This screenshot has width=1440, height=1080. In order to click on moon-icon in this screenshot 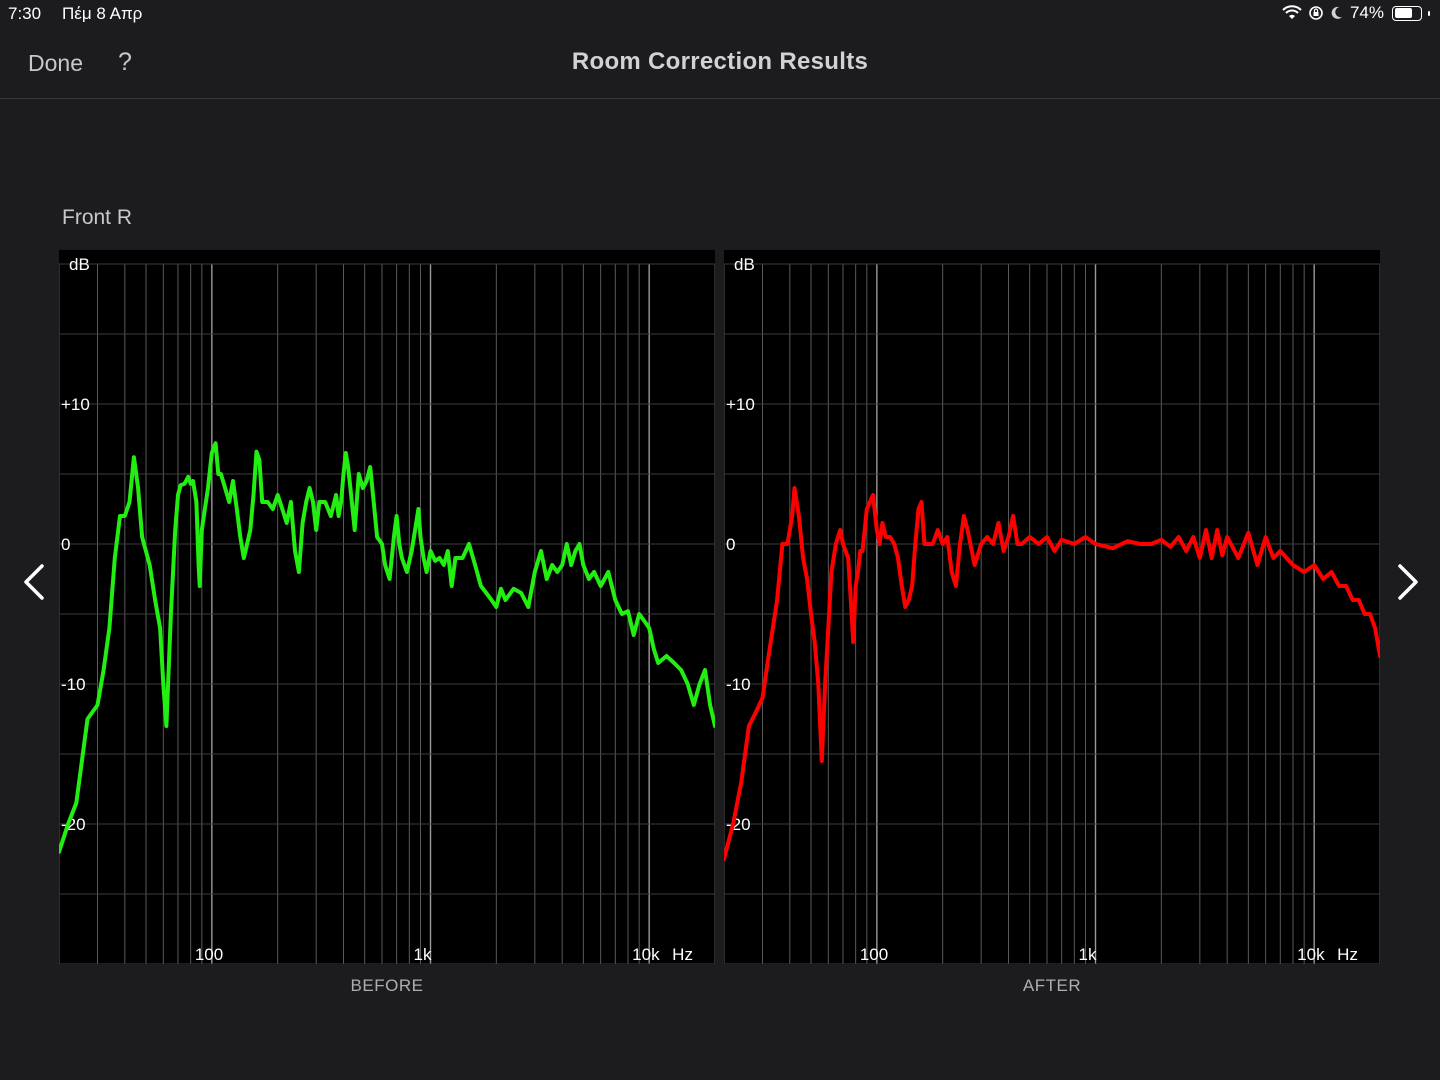, I will do `click(1336, 12)`.